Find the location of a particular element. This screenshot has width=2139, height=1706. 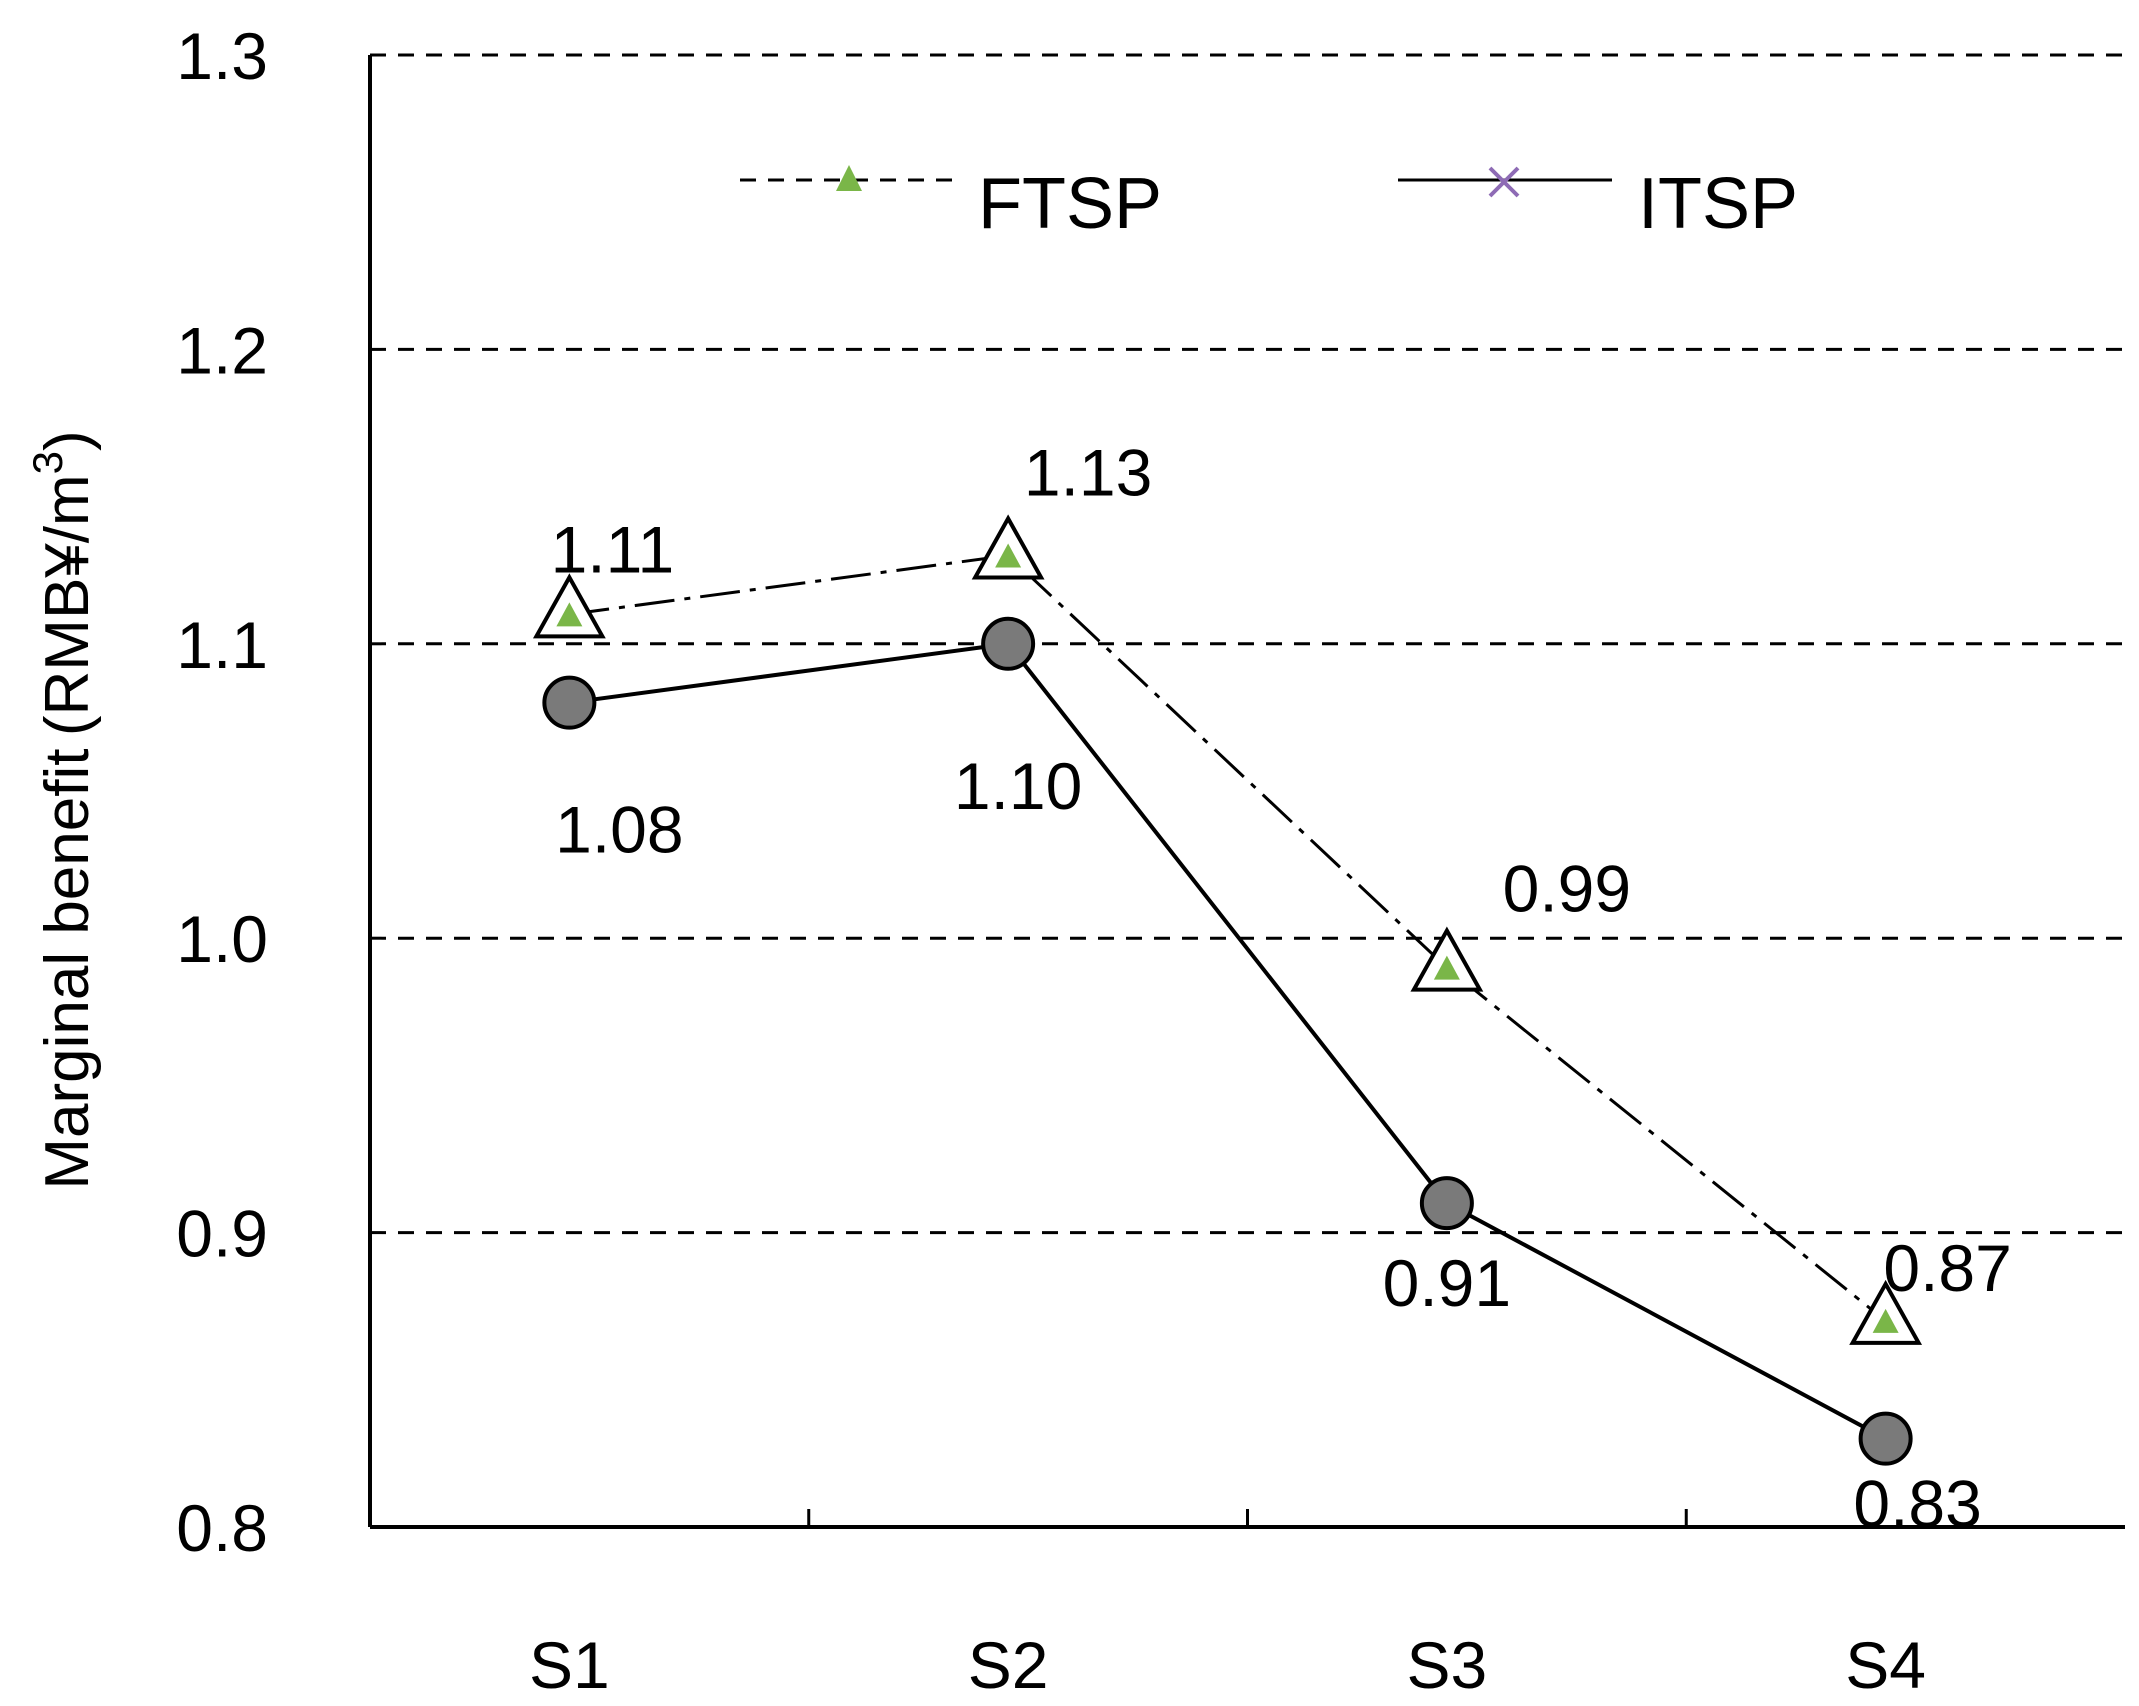

itsp-data-label-s2: 1.10 is located at coordinates (1018, 786).